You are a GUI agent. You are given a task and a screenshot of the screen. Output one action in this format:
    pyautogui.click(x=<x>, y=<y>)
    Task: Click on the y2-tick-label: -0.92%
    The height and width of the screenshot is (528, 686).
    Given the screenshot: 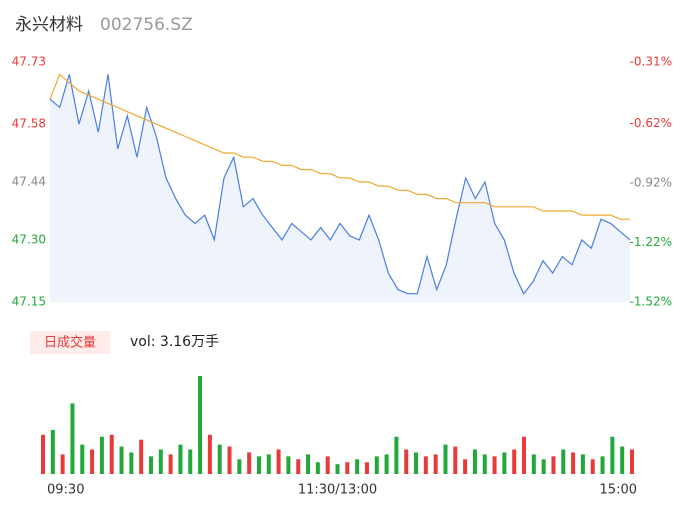 What is the action you would take?
    pyautogui.click(x=651, y=182)
    